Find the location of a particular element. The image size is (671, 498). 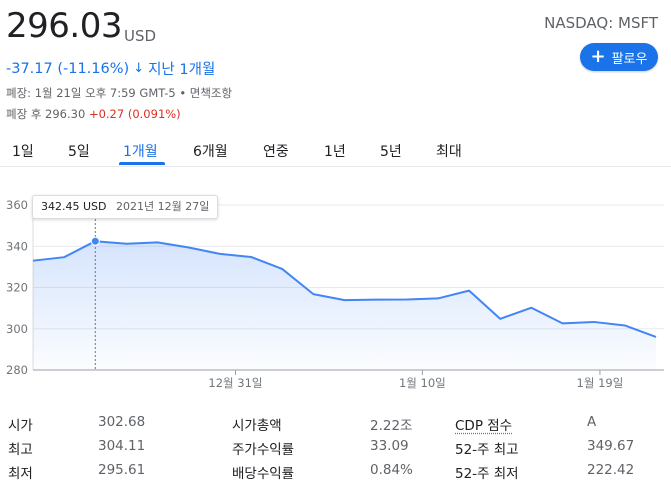

tab-5y: 5년 is located at coordinates (391, 152).